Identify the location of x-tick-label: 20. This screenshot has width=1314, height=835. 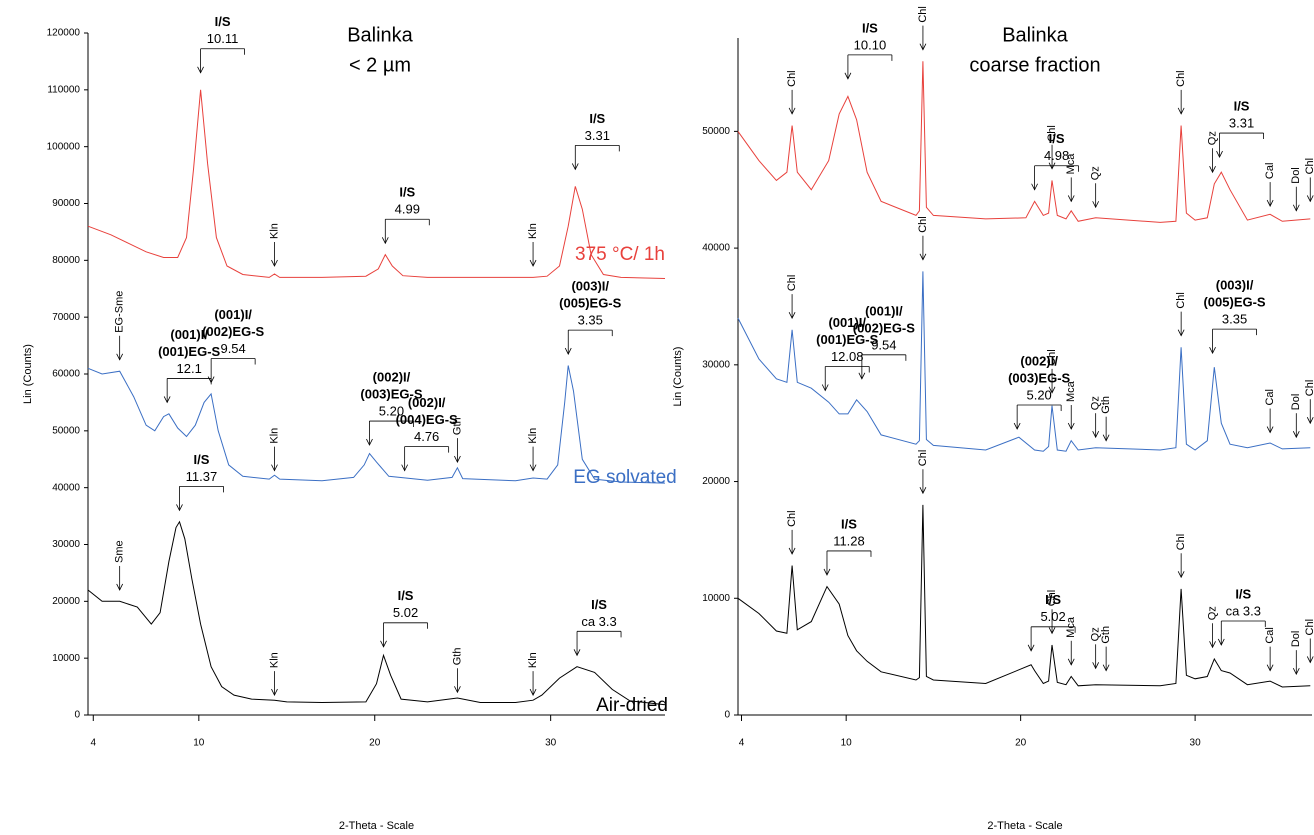
(375, 743).